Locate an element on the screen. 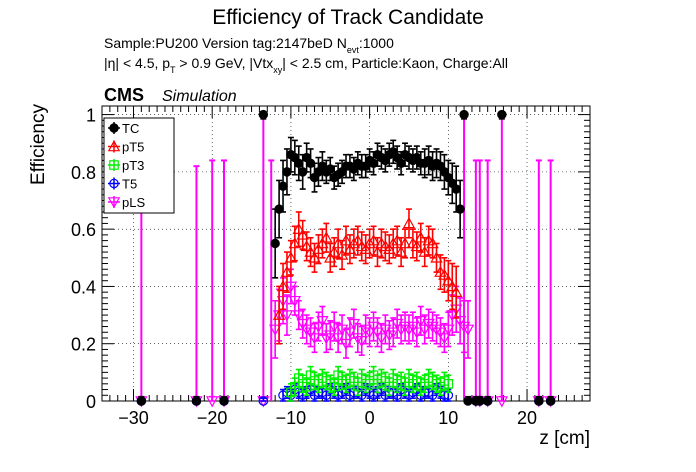 The width and height of the screenshot is (696, 472). x-tick-label: 10 is located at coordinates (448, 418).